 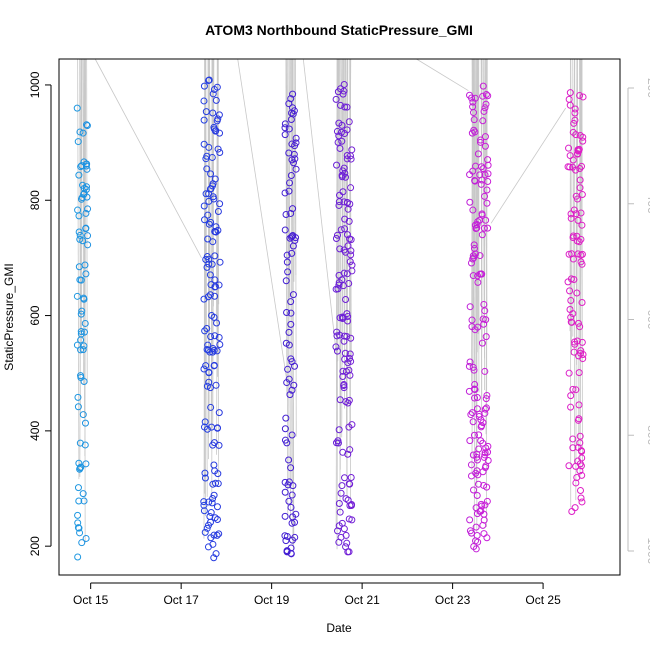 What do you see at coordinates (181, 600) in the screenshot?
I see `x-tick-label: Oct 17` at bounding box center [181, 600].